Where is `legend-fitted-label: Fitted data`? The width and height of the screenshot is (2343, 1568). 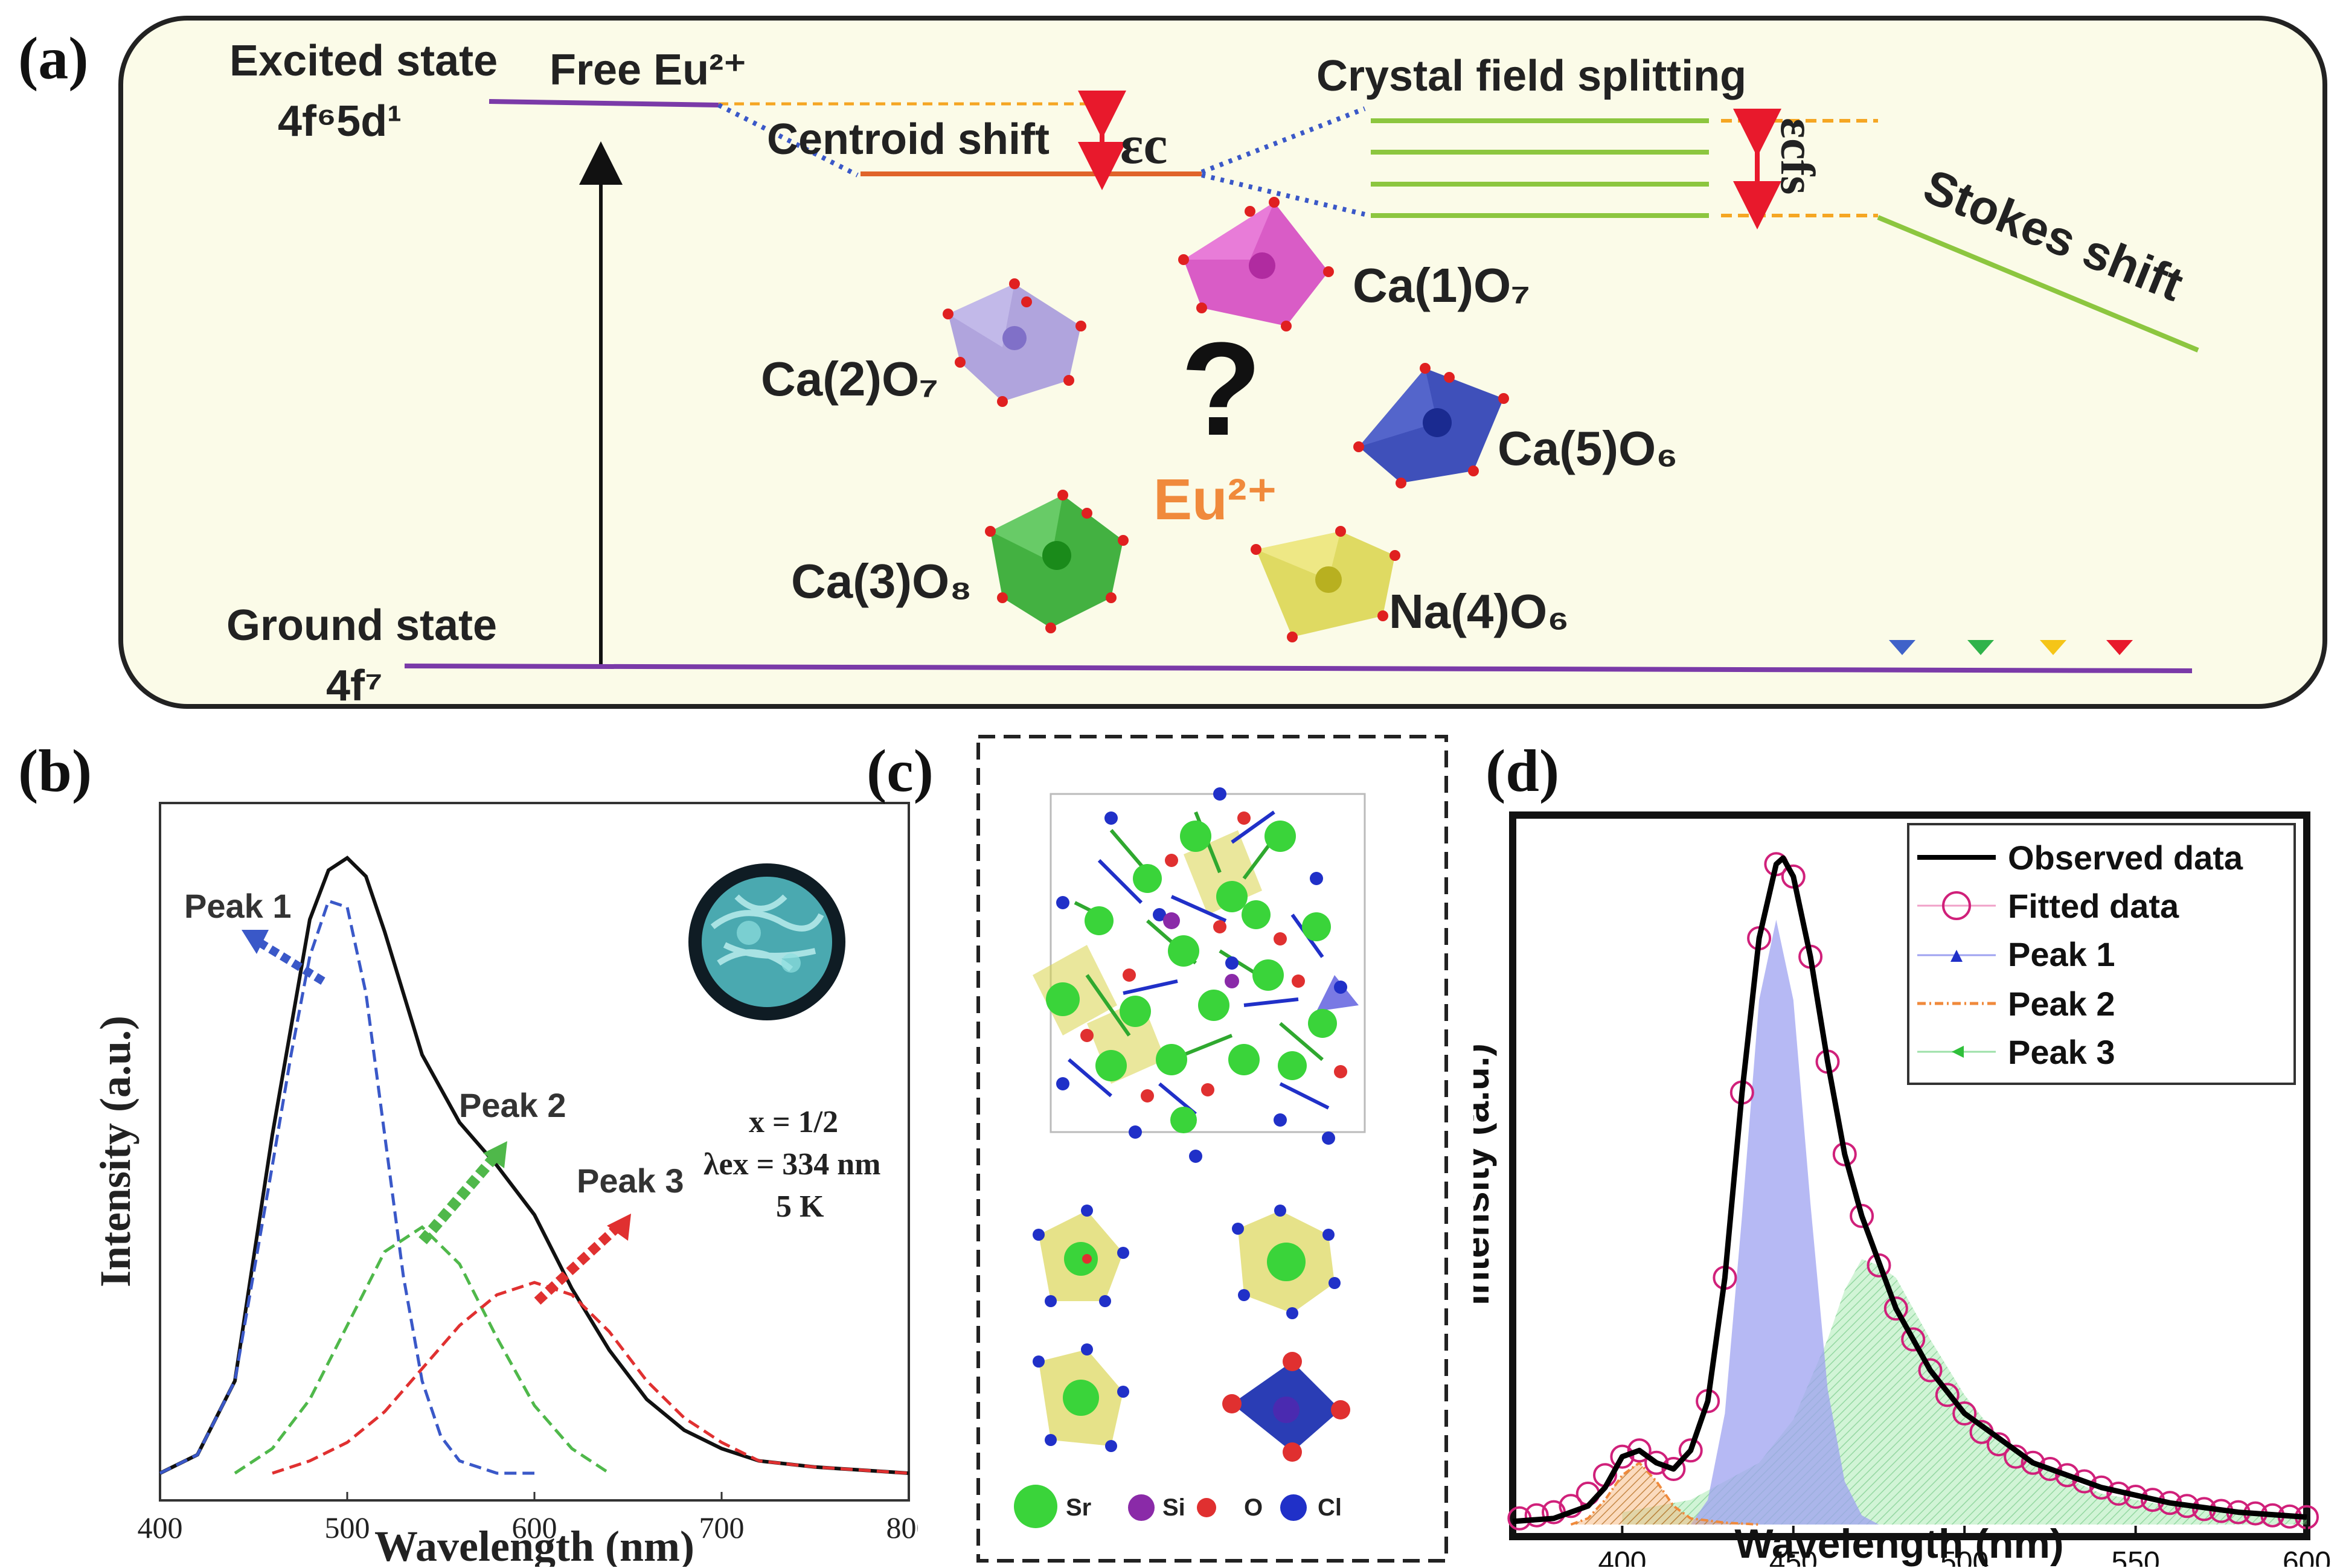
legend-fitted-label: Fitted data is located at coordinates (2093, 906).